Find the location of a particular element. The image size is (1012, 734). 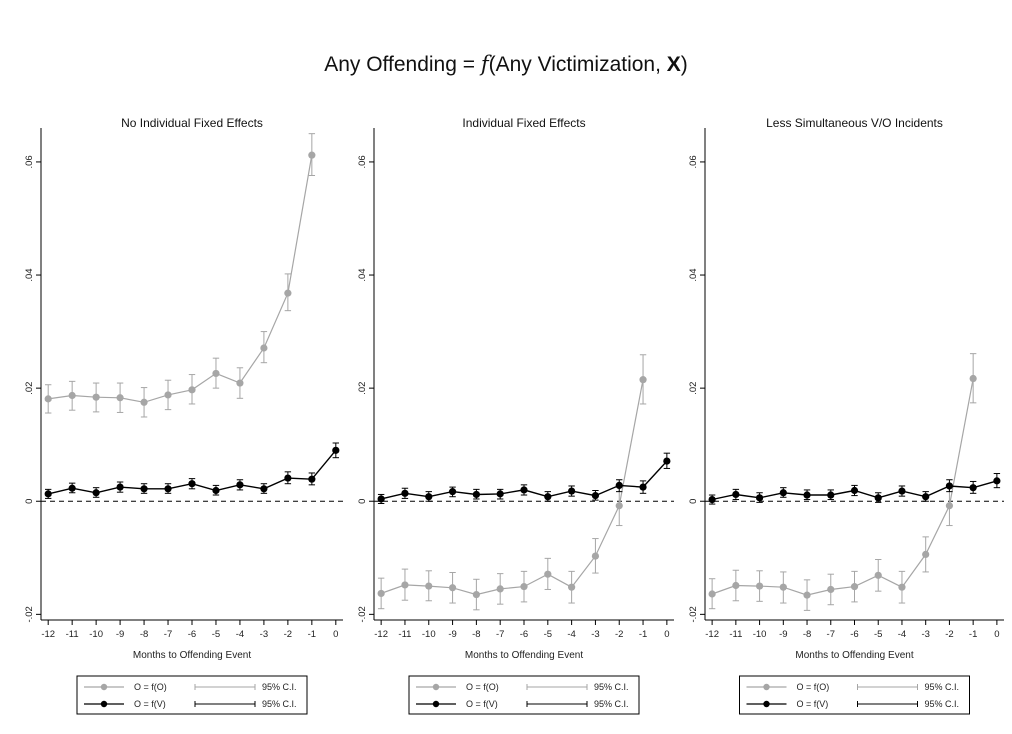

figure-title: Any Offending = f(Any Victimization, X) is located at coordinates (506, 64).